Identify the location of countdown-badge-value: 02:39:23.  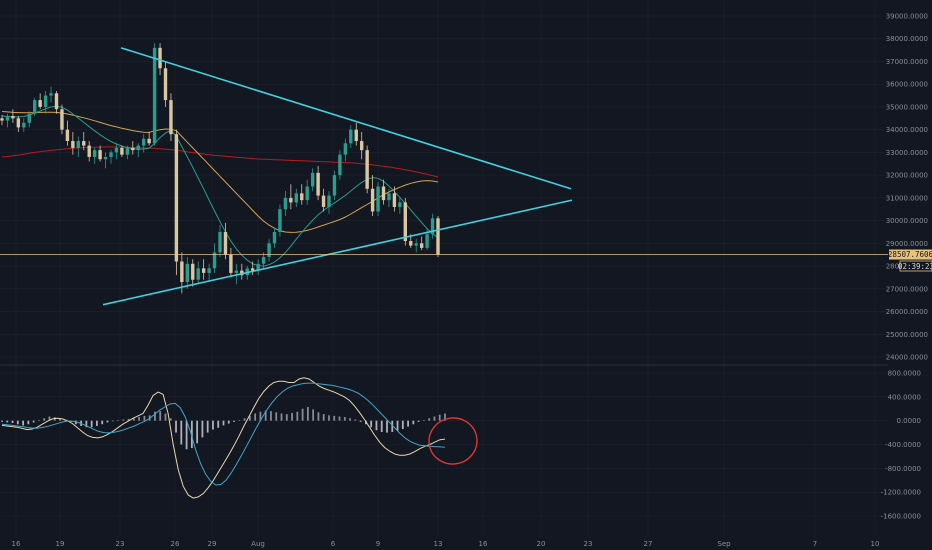
(915, 266).